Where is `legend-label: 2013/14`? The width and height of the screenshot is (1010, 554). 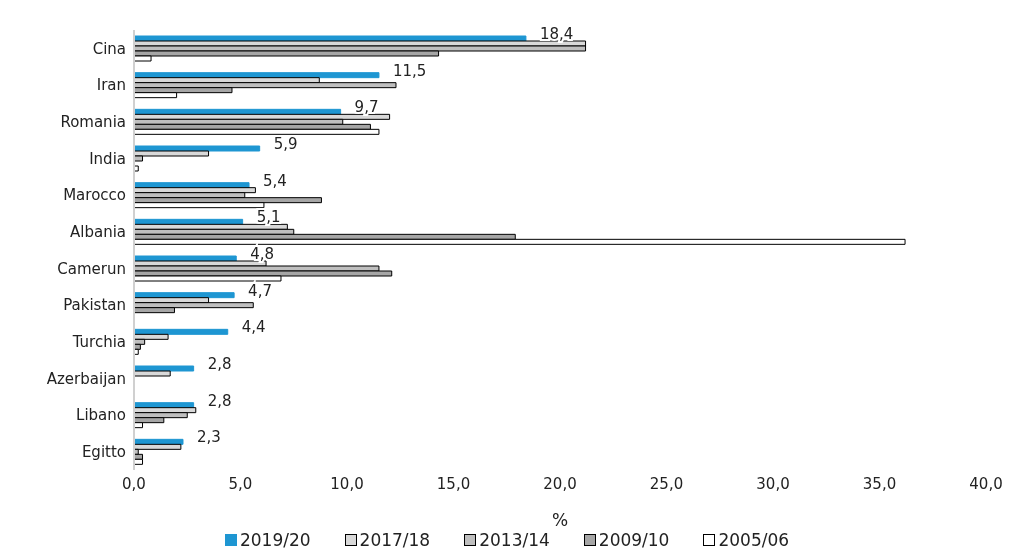
legend-label: 2013/14 is located at coordinates (514, 540).